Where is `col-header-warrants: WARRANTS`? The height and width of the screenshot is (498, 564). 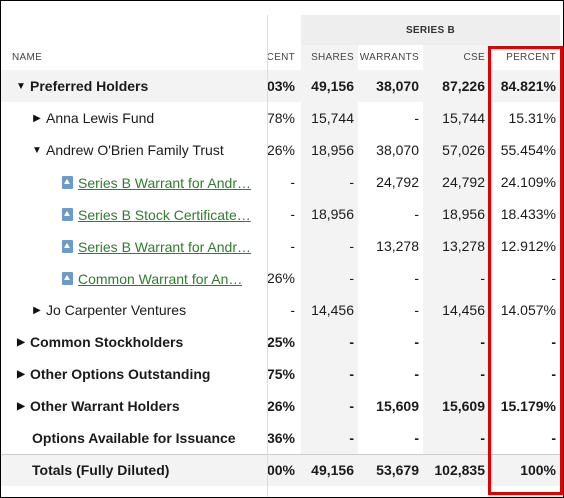
col-header-warrants: WARRANTS is located at coordinates (389, 57).